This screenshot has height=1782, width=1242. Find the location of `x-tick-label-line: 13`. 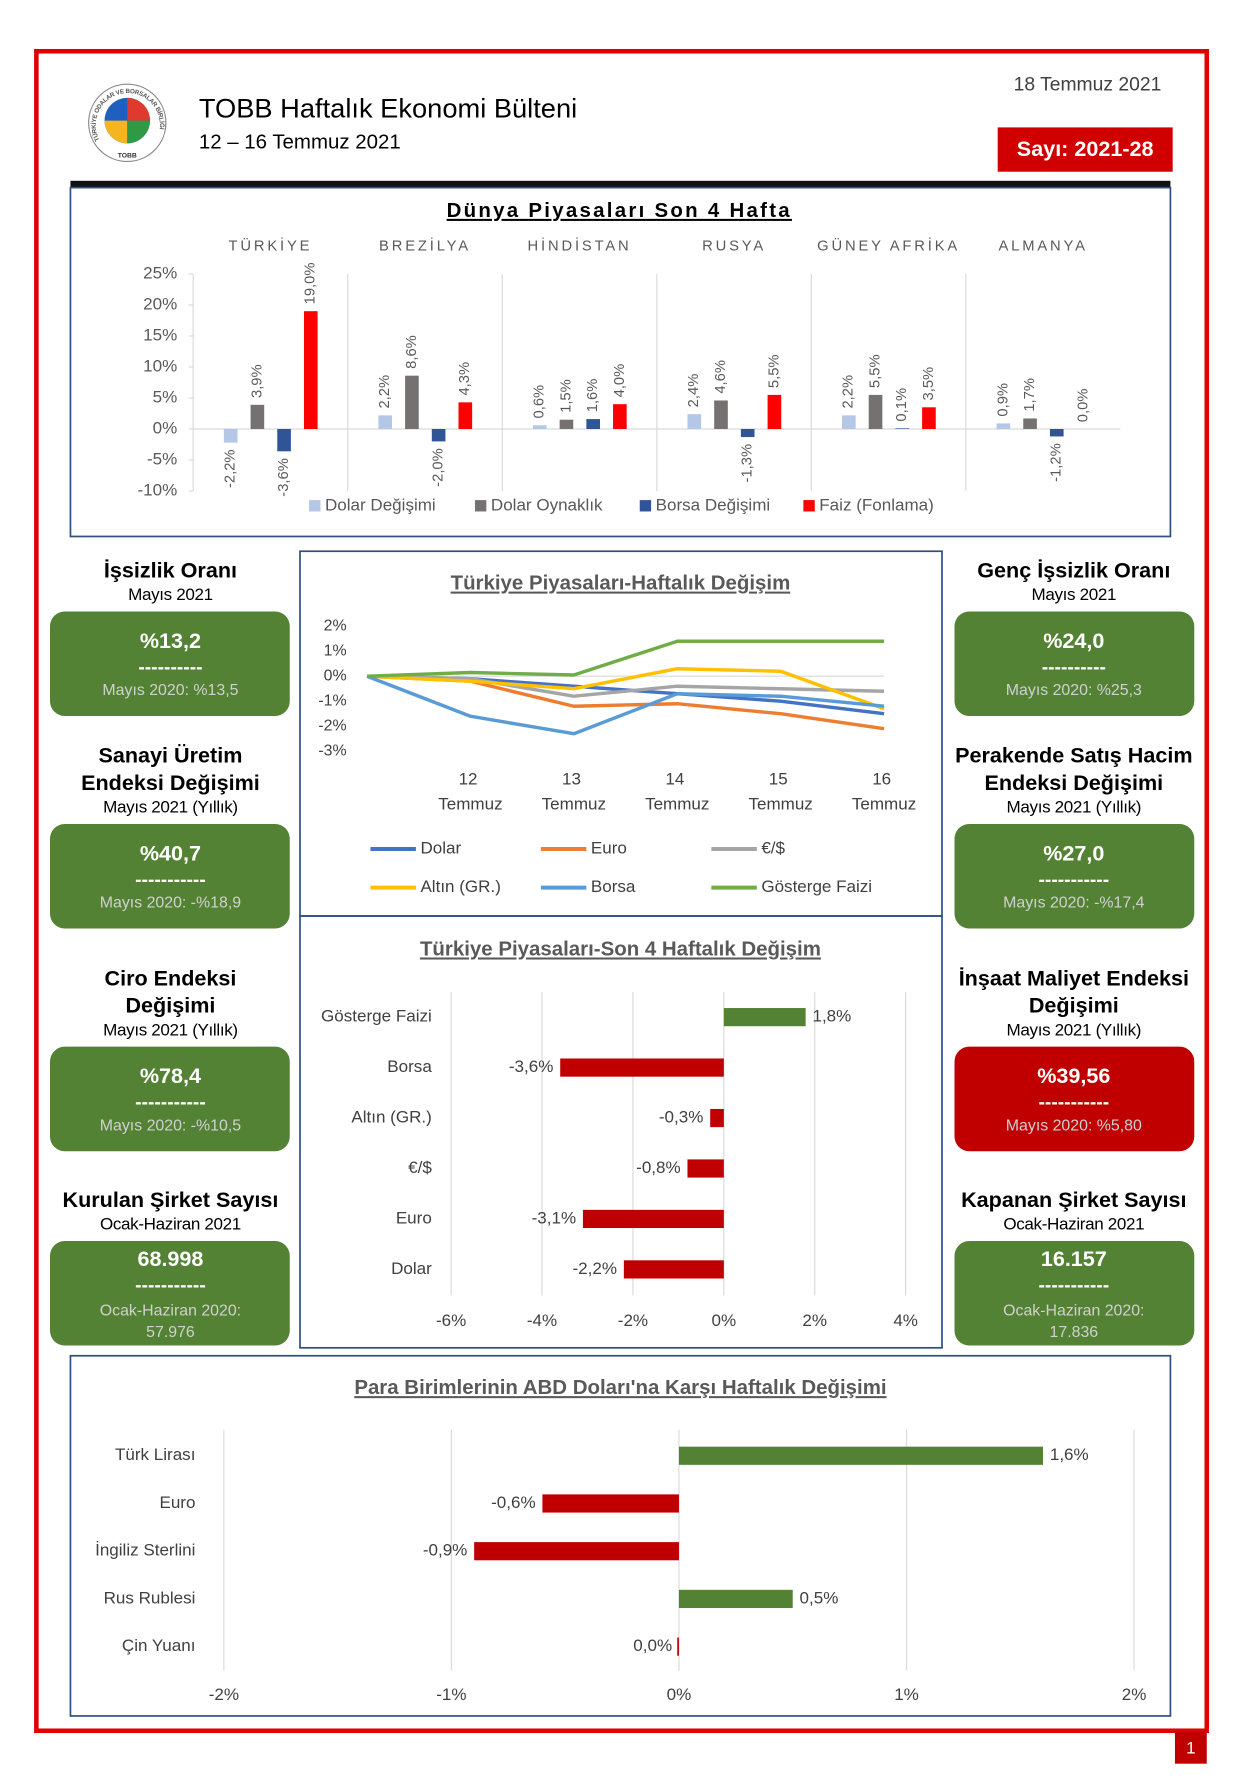

x-tick-label-line: 13 is located at coordinates (574, 778).